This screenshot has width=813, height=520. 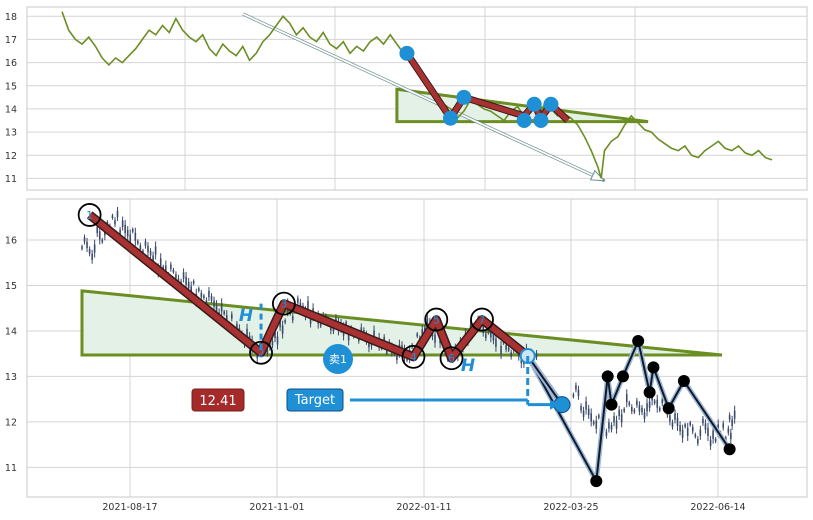 I want to click on price-label-text: 12.41, so click(x=217, y=401).